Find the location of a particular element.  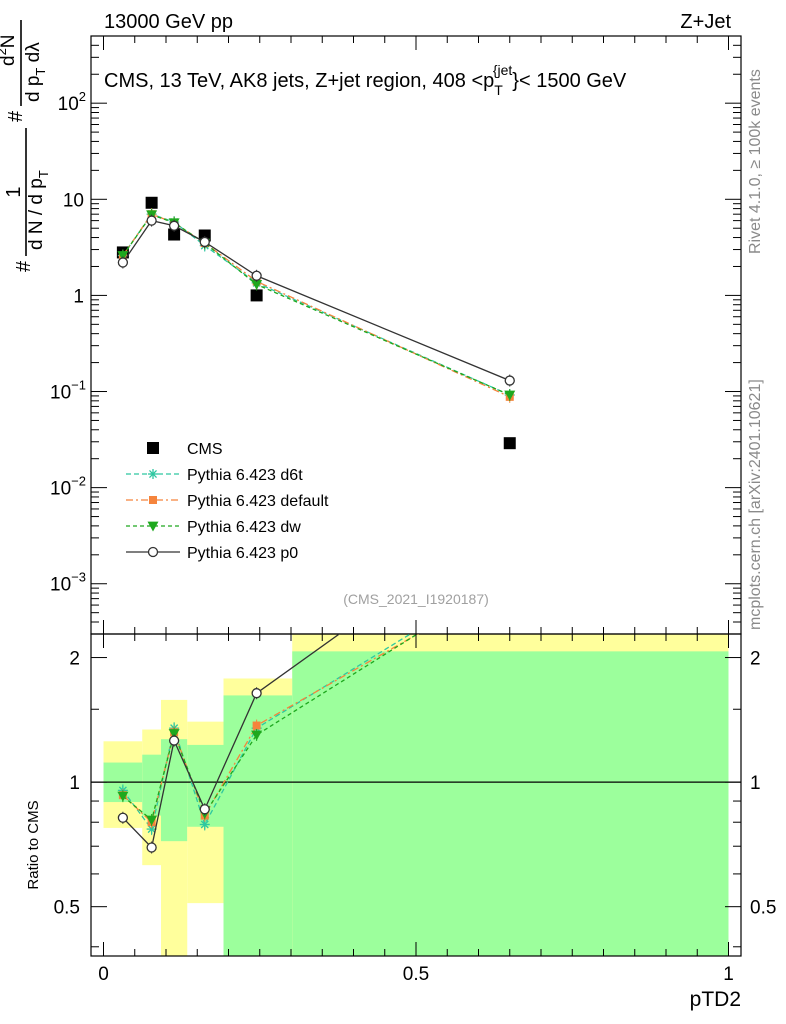

ratio-y-tick-label: 2 is located at coordinates (74, 659).